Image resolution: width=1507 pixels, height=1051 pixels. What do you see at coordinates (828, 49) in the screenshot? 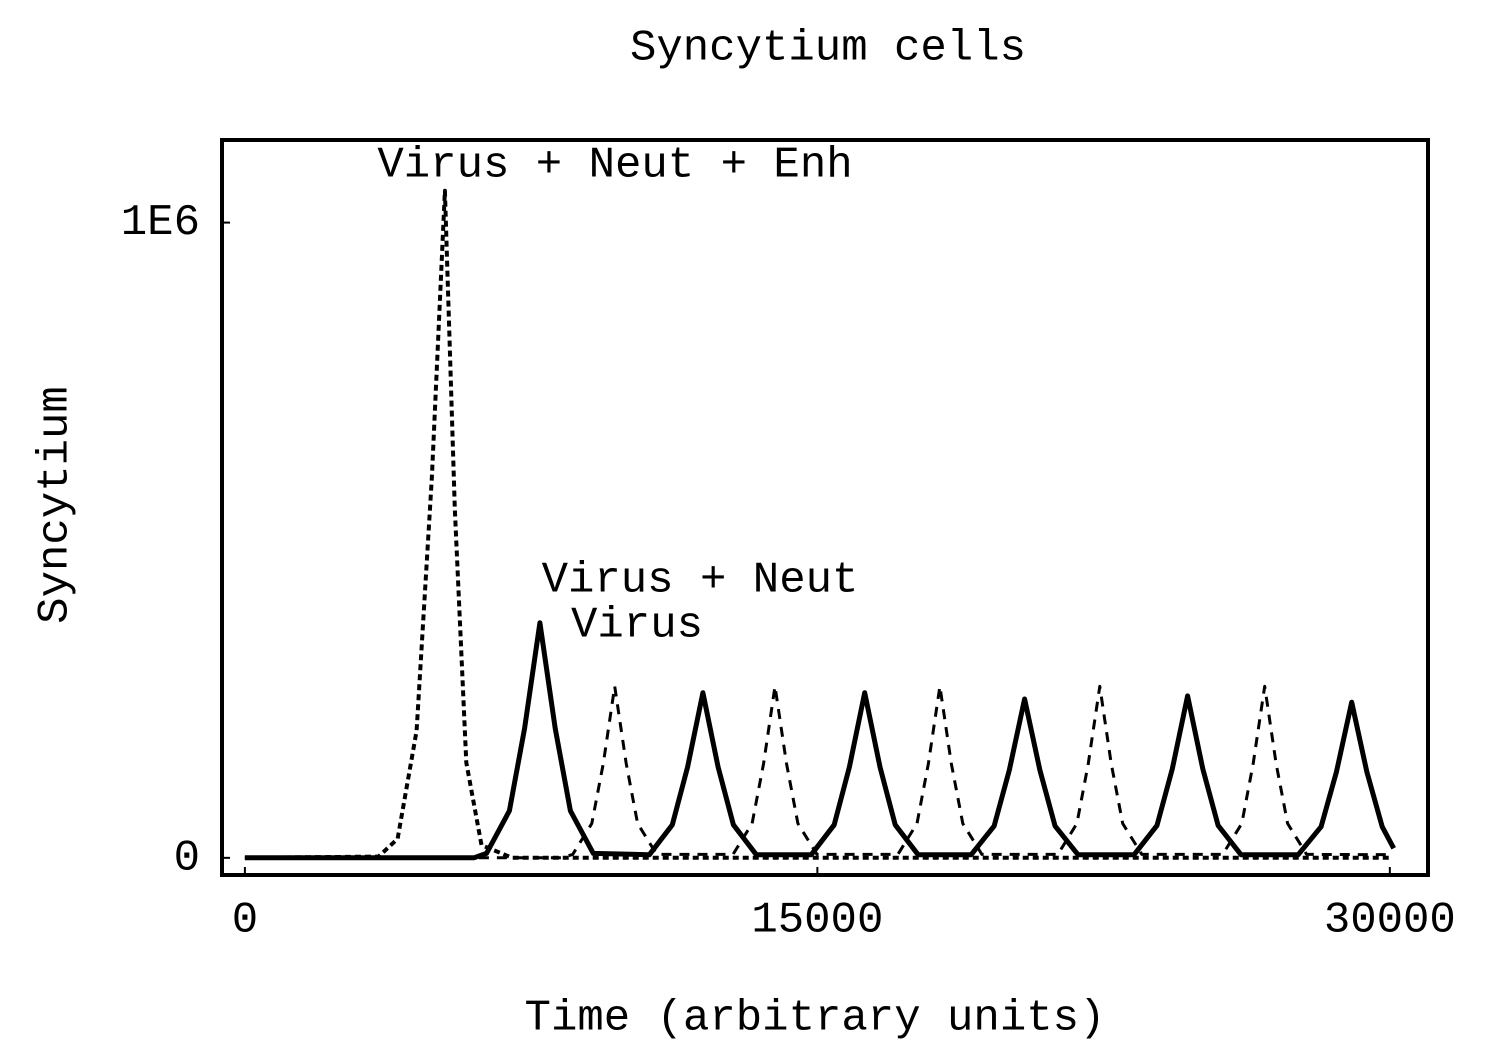
I see `chart-title: Syncytium cells` at bounding box center [828, 49].